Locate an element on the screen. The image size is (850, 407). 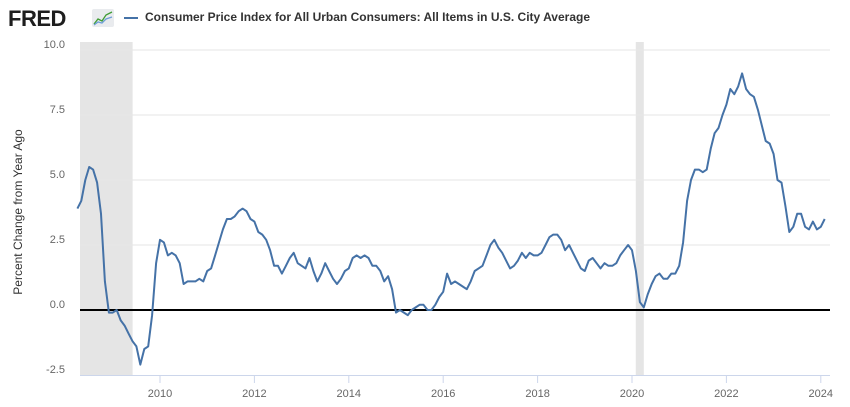
x-tick-label: 2012 is located at coordinates (254, 394).